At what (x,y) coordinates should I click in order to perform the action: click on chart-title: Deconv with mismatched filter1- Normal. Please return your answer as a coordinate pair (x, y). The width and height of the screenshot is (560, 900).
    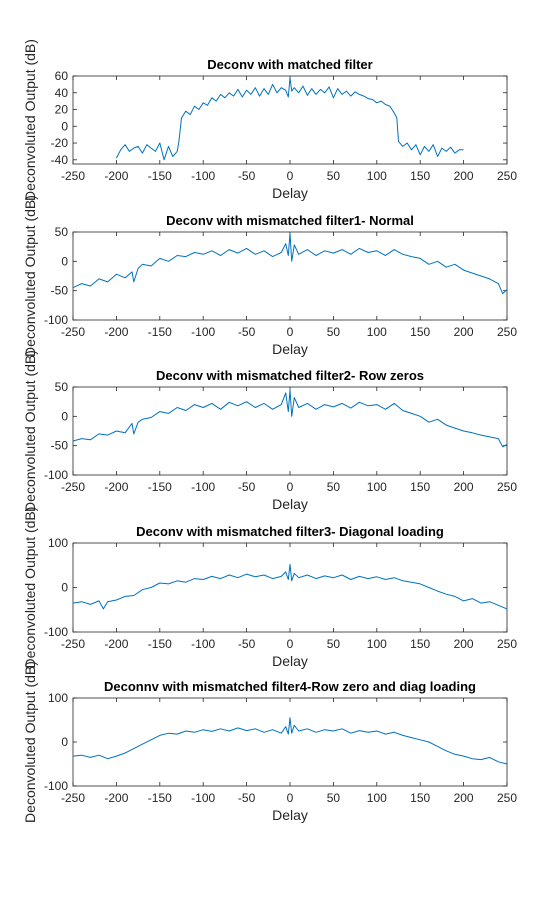
    Looking at the image, I should click on (290, 220).